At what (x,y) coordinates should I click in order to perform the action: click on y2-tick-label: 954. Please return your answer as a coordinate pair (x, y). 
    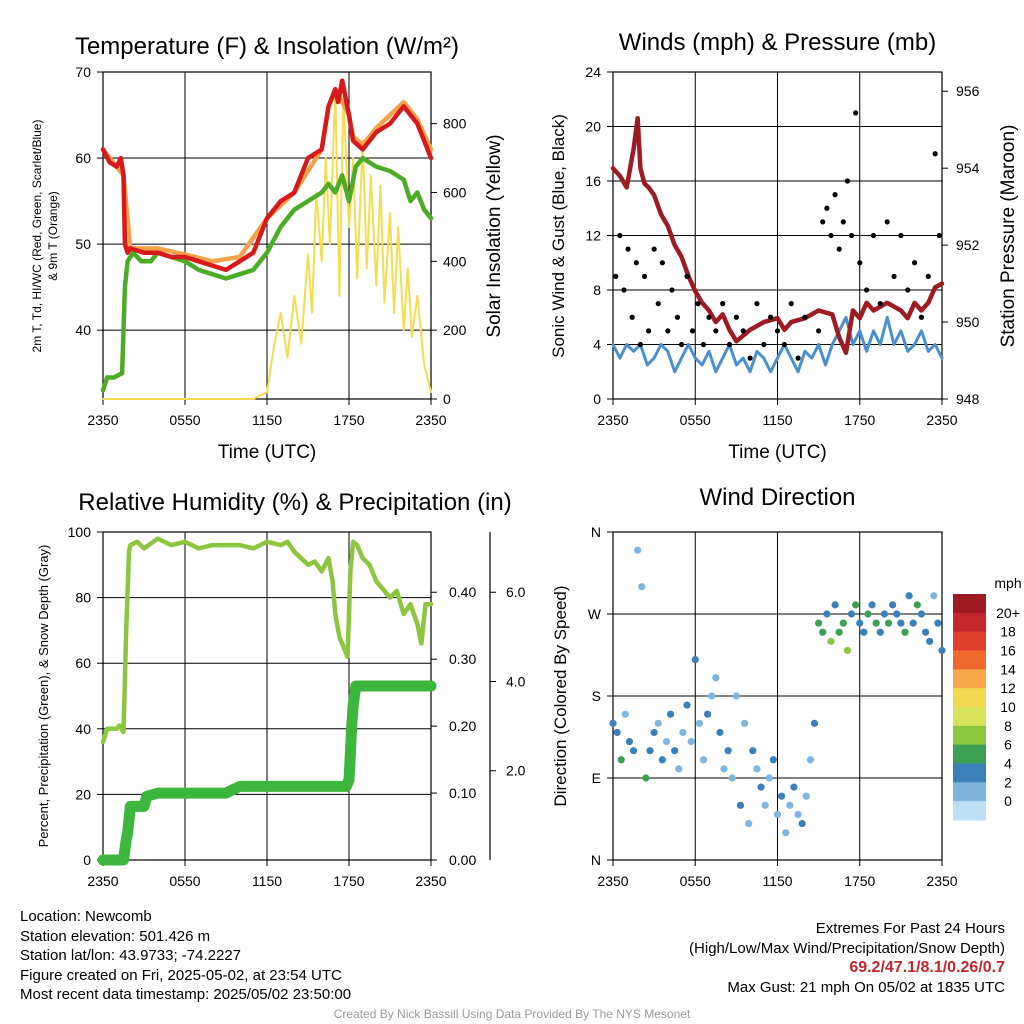
    Looking at the image, I should click on (968, 168).